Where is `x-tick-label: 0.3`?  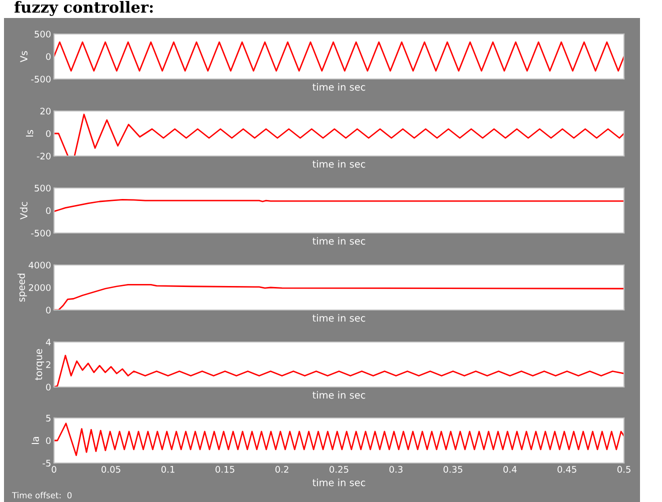 x-tick-label: 0.3 is located at coordinates (395, 469).